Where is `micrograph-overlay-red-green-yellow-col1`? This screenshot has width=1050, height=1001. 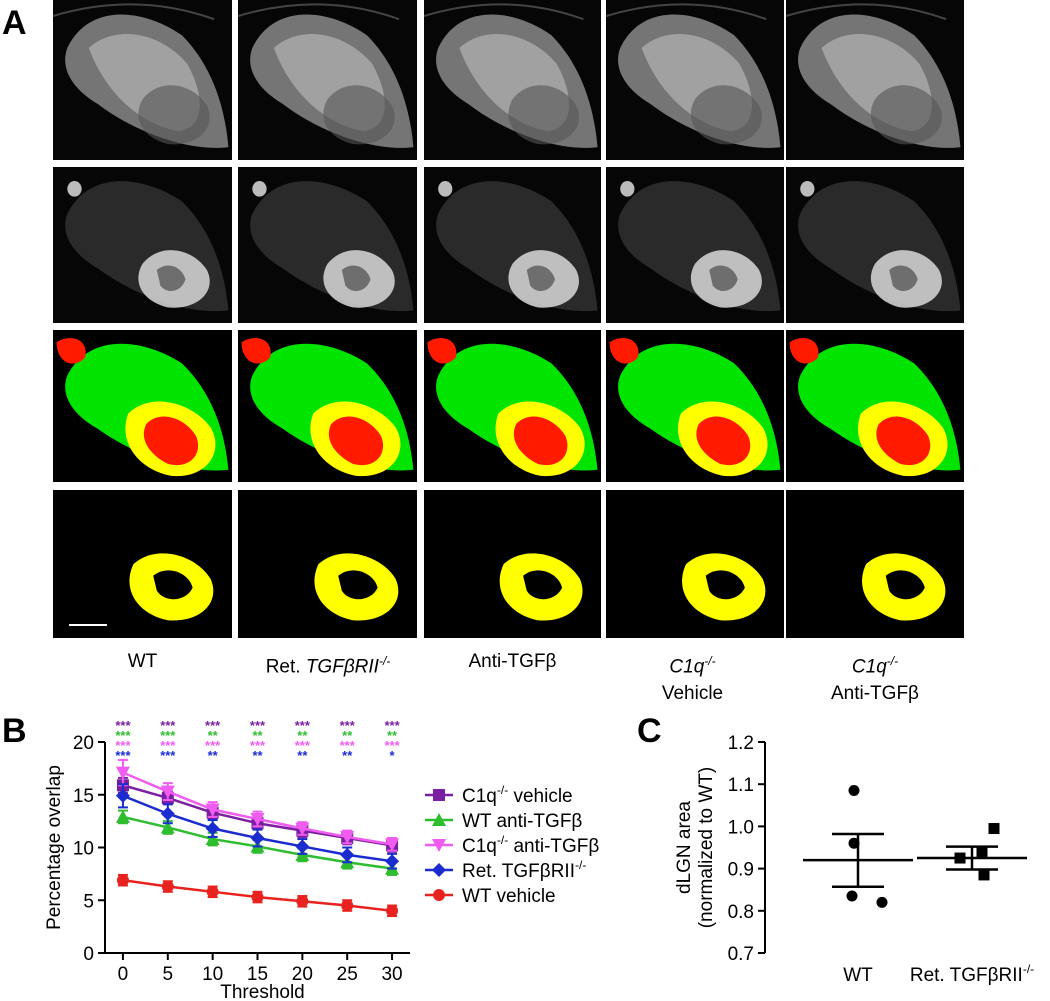 micrograph-overlay-red-green-yellow-col1 is located at coordinates (142, 406).